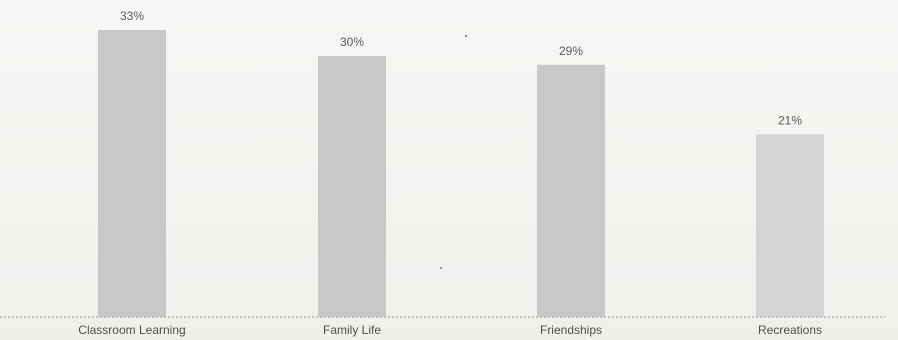 This screenshot has height=340, width=898. I want to click on value-label: 21%, so click(790, 120).